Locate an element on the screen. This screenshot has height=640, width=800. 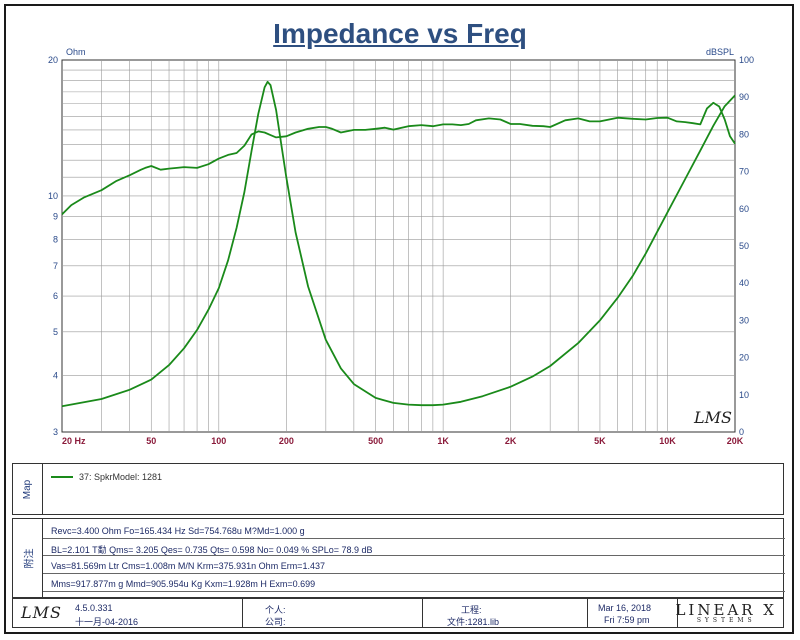
version-cell: LMS 4.5.0.331 十一月-04-2016 is located at coordinates (128, 613).